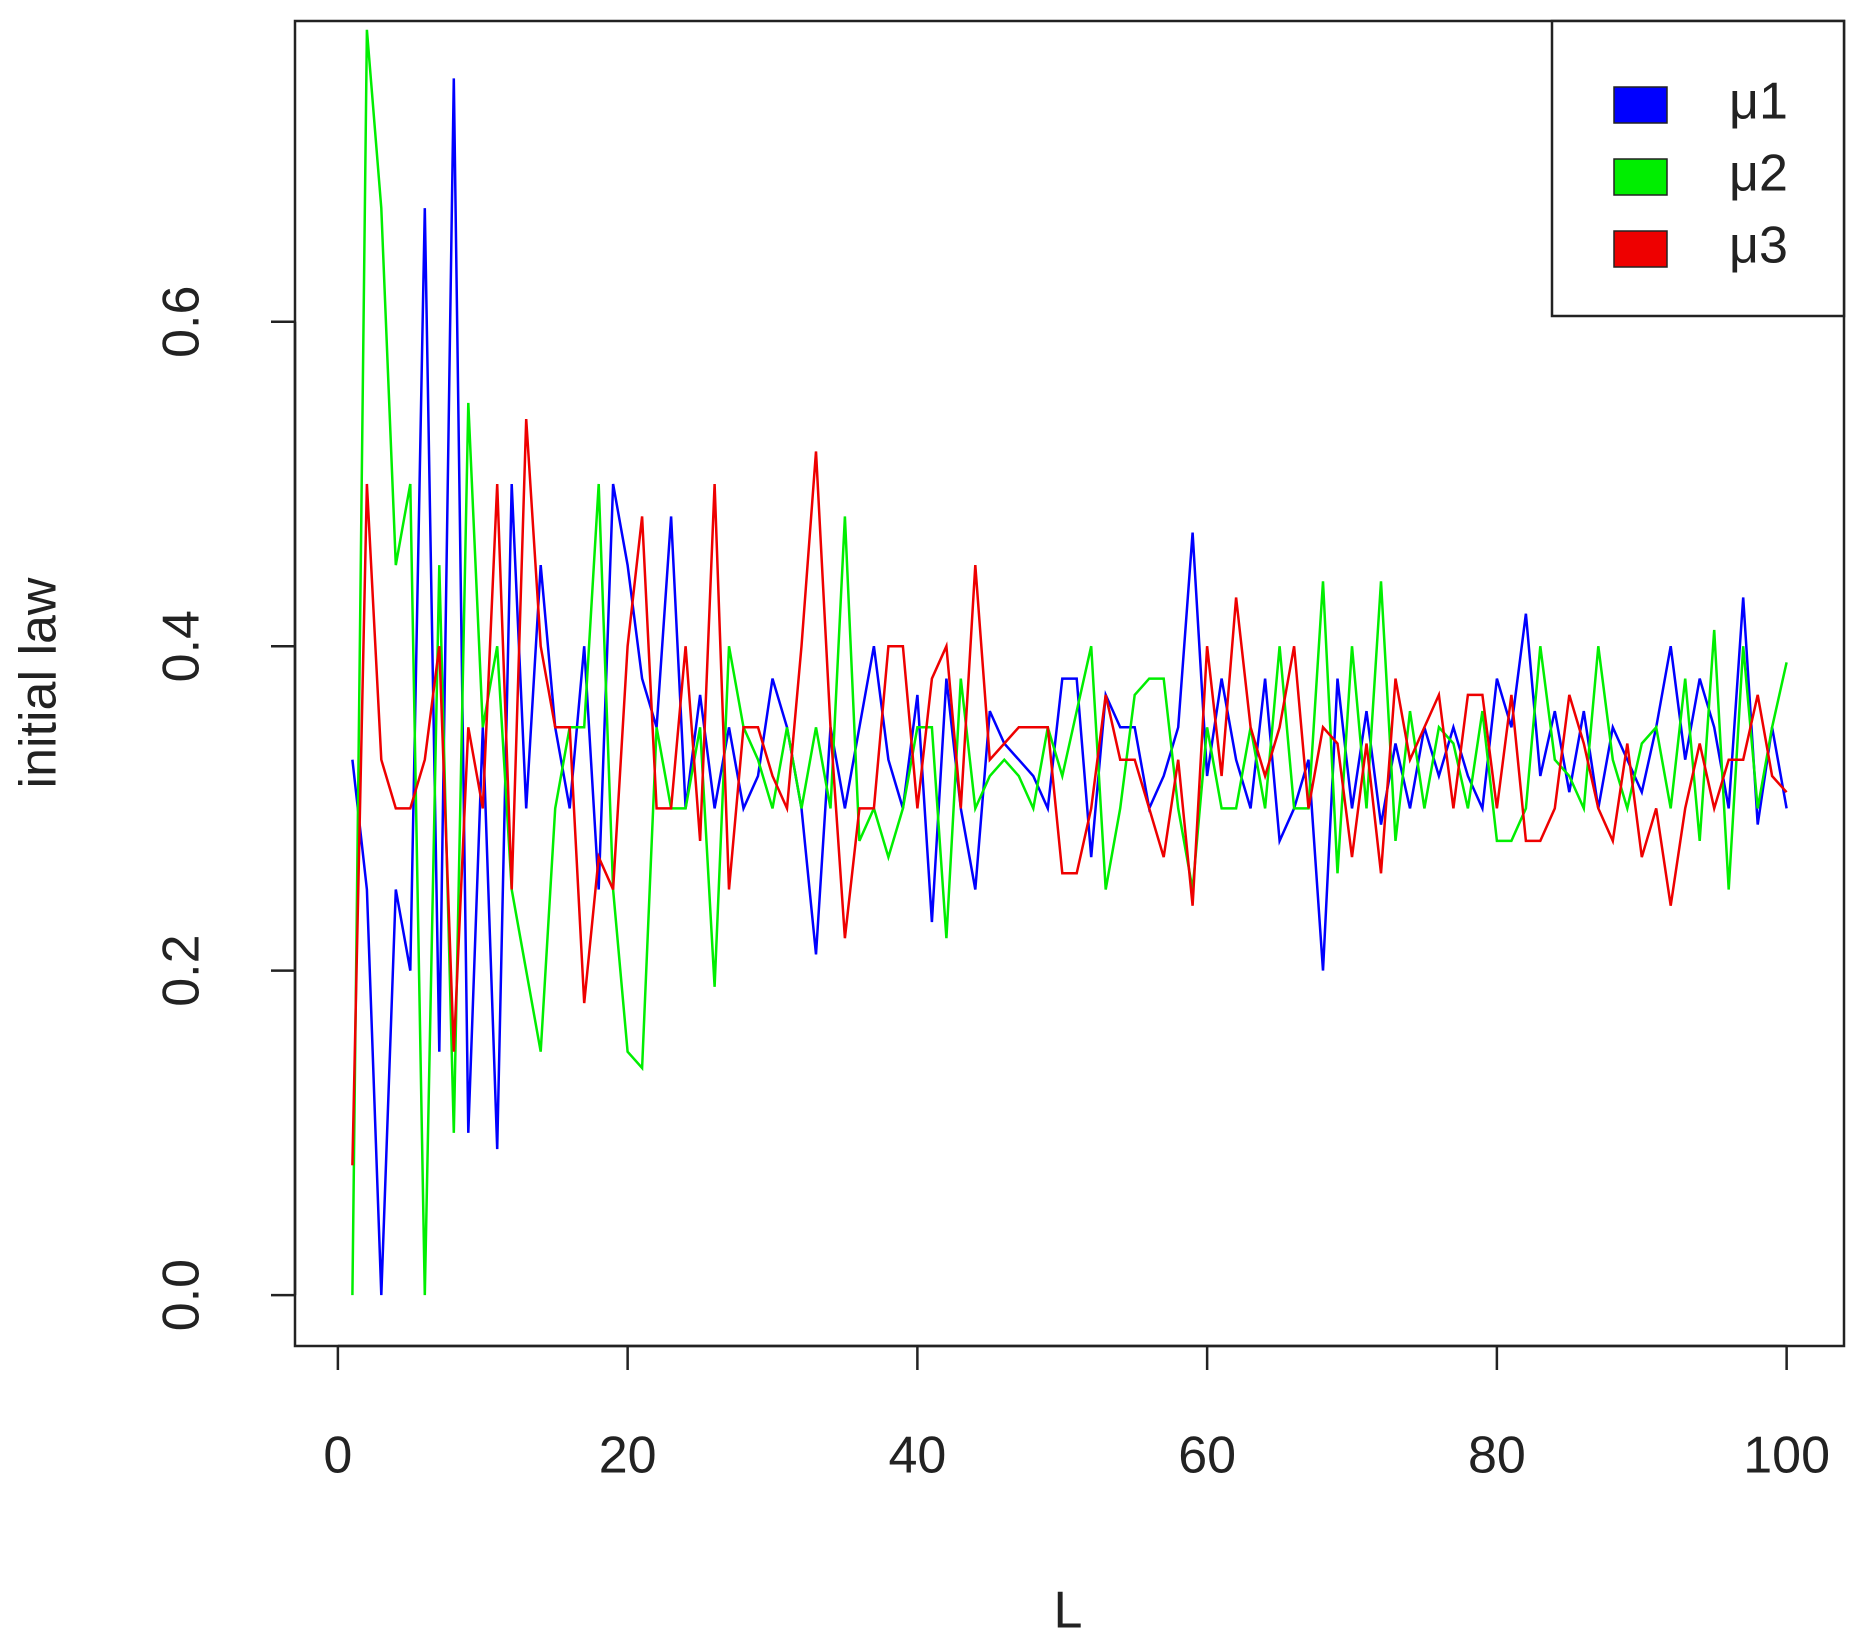 Image resolution: width=1868 pixels, height=1647 pixels. Describe the element at coordinates (1786, 1456) in the screenshot. I see `x-tick-label: 100` at that location.